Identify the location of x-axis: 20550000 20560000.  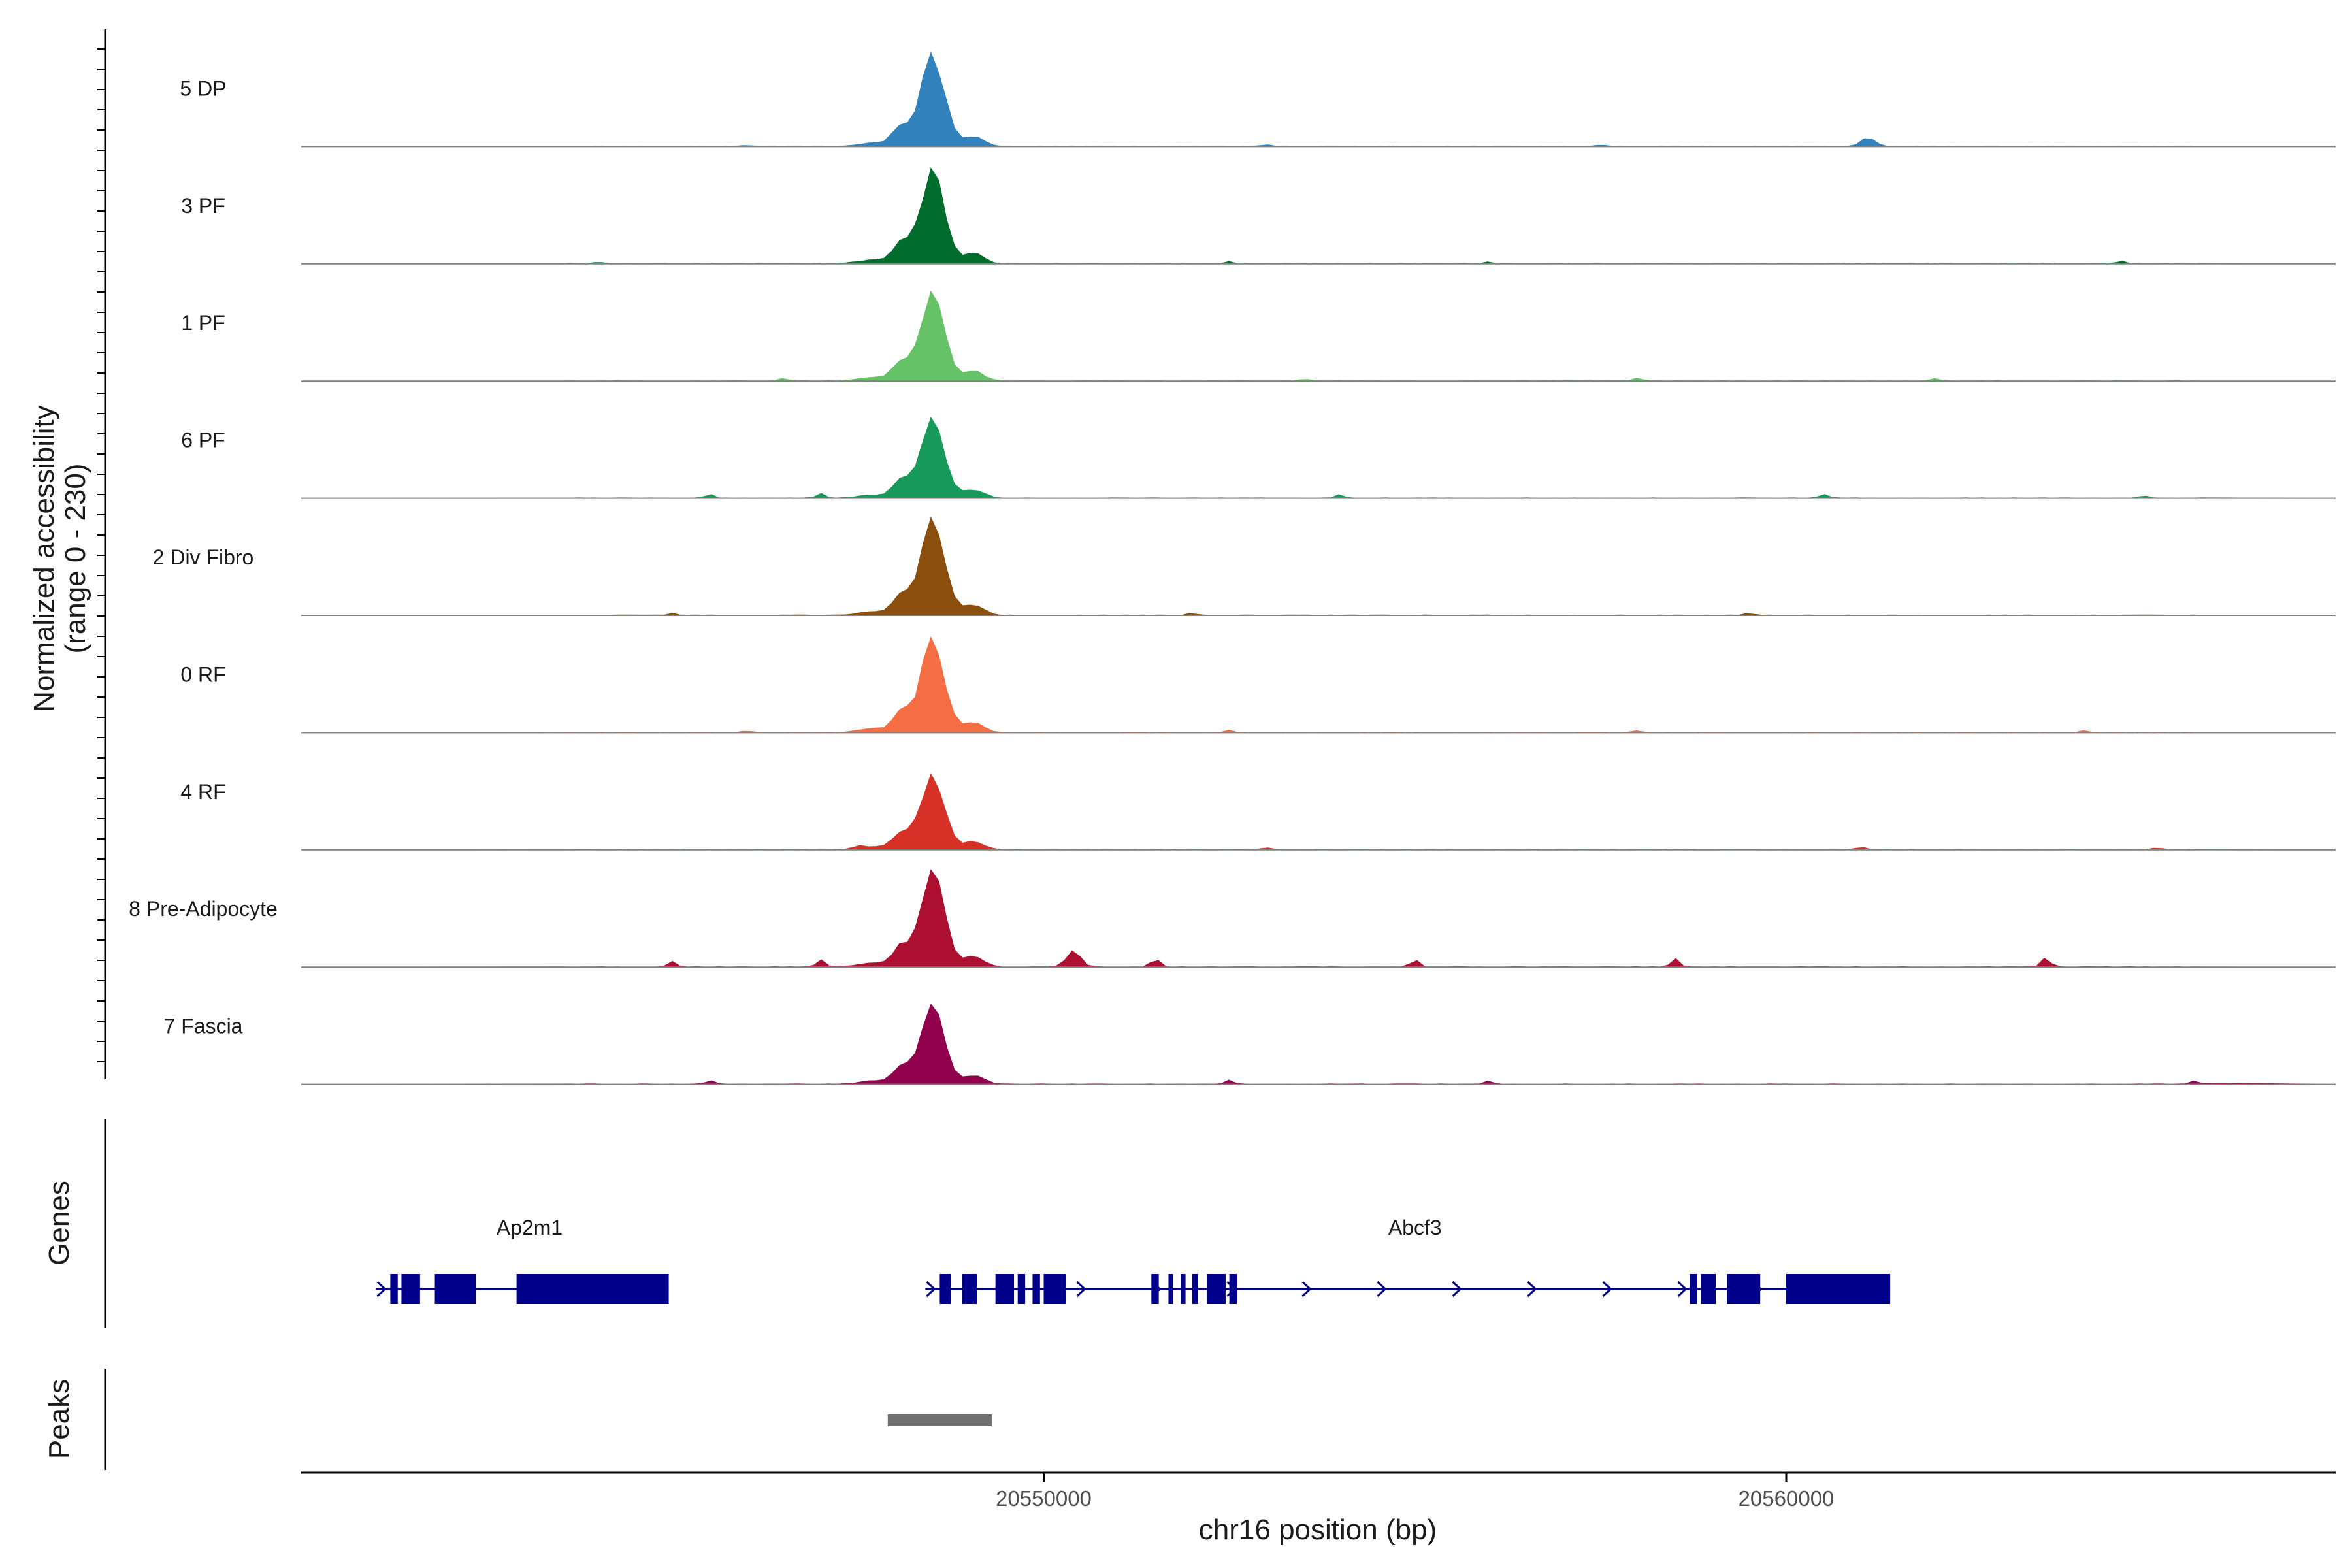
(1318, 1491).